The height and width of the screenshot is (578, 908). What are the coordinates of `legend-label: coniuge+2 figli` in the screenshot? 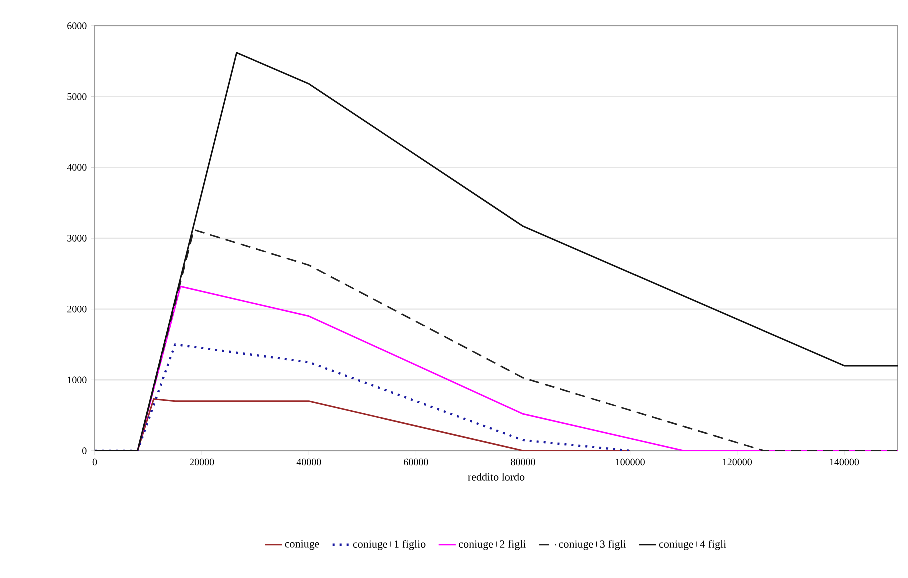 It's located at (492, 545).